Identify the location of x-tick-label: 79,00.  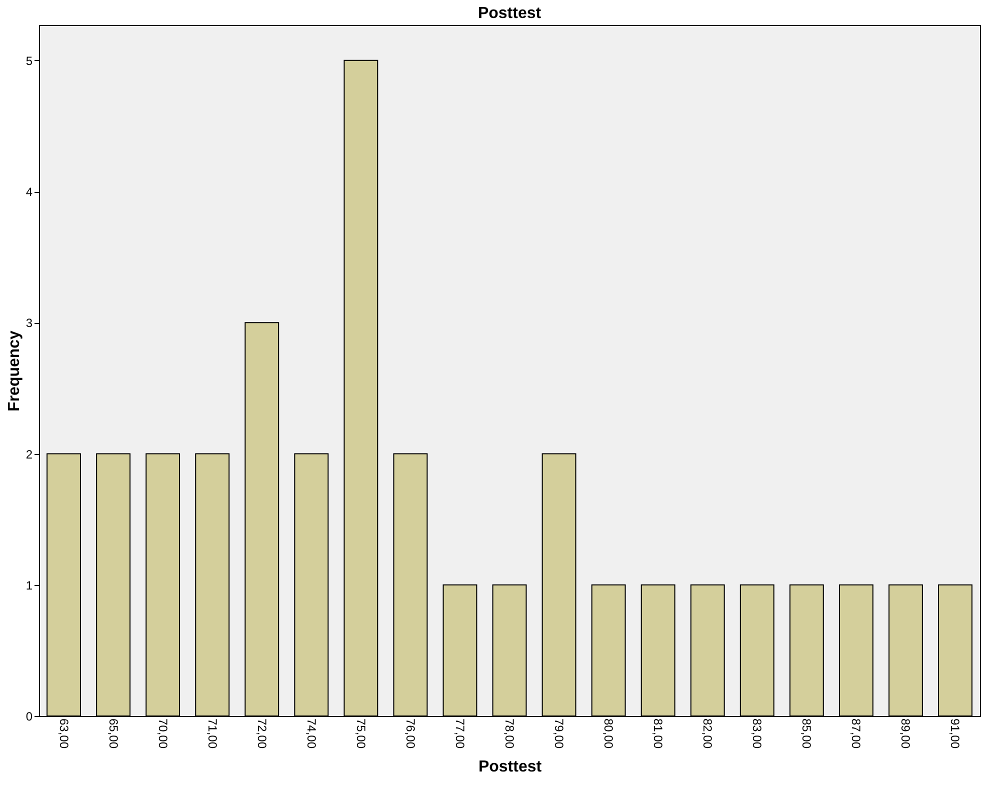
(559, 733).